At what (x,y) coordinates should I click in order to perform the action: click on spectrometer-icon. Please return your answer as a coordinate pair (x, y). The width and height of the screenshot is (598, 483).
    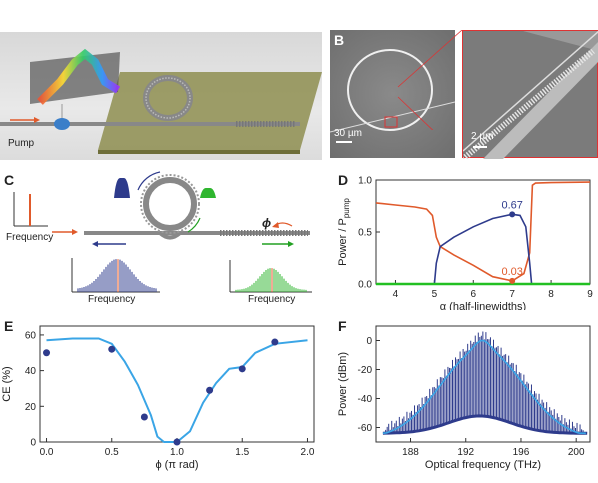
    Looking at the image, I should click on (62, 124).